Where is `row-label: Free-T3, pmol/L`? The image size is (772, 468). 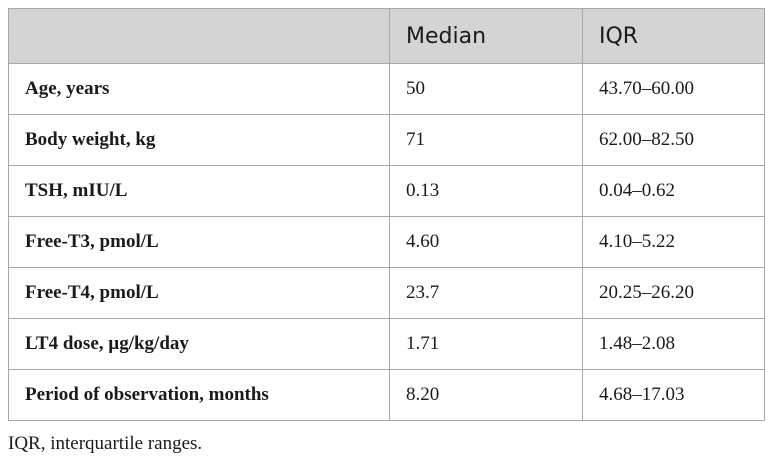 row-label: Free-T3, pmol/L is located at coordinates (199, 242).